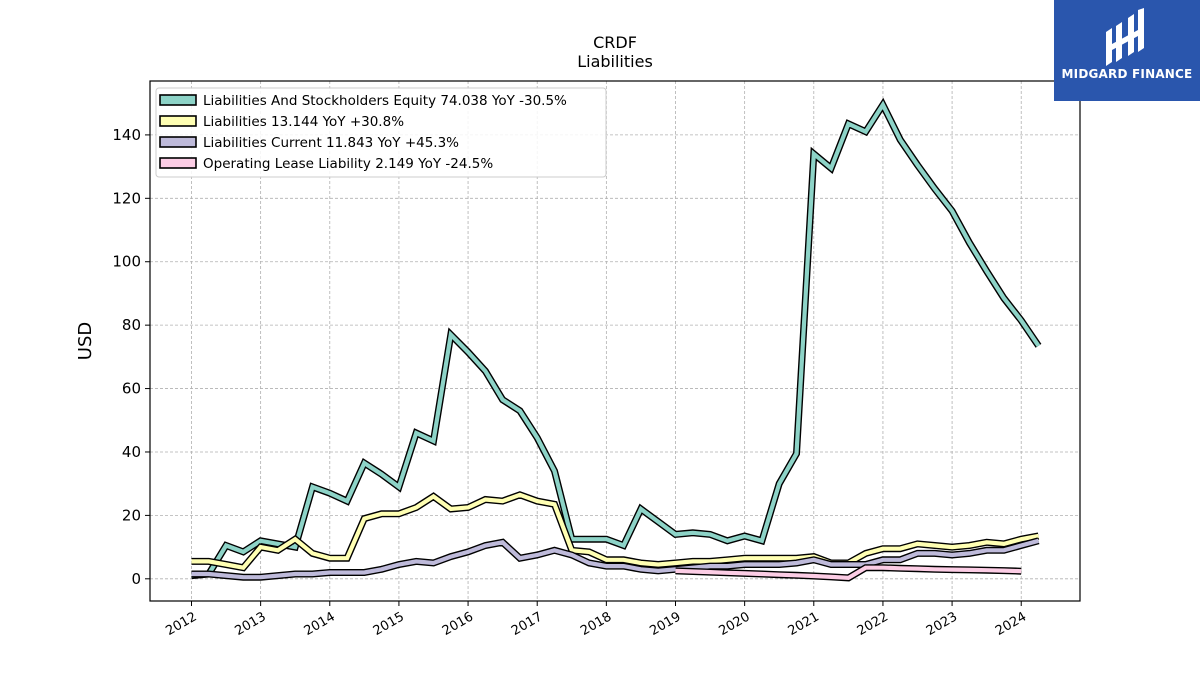  Describe the element at coordinates (131, 515) in the screenshot. I see `y-tick-label: 20` at that location.